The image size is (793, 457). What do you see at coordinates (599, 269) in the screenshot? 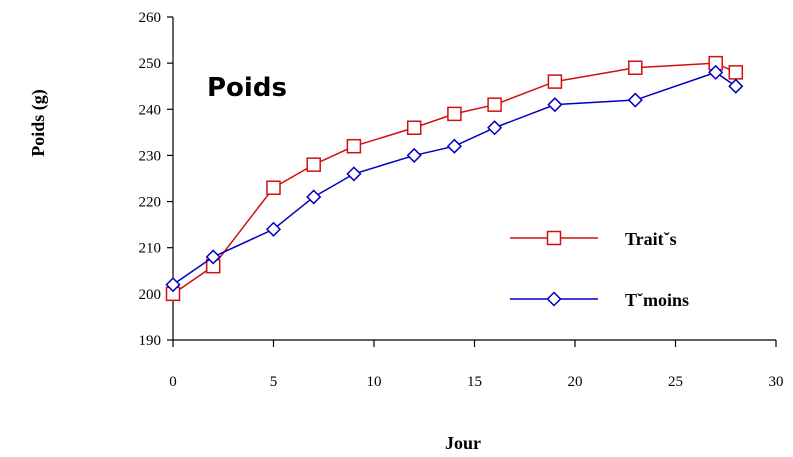
I see `legend: Traitˇs Tˇmoins` at bounding box center [599, 269].